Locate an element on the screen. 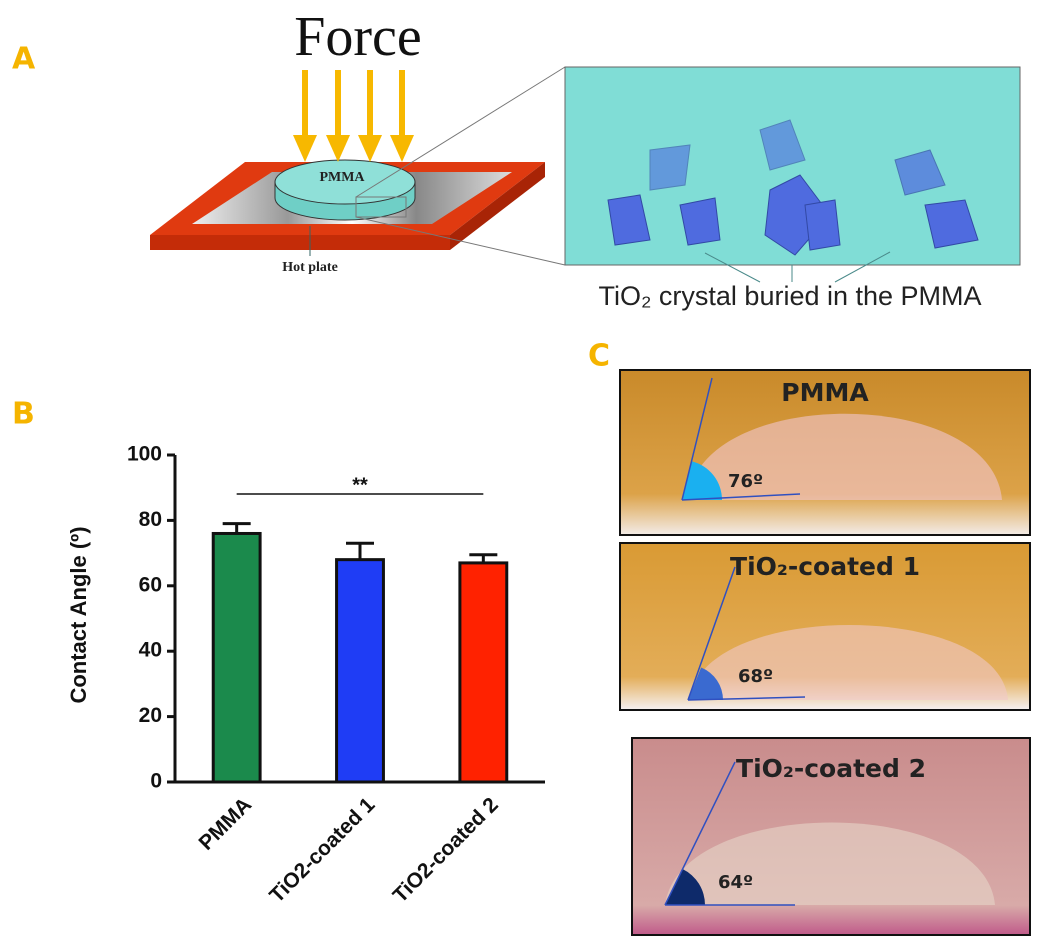  y-tick-label: 80 is located at coordinates (150, 519).